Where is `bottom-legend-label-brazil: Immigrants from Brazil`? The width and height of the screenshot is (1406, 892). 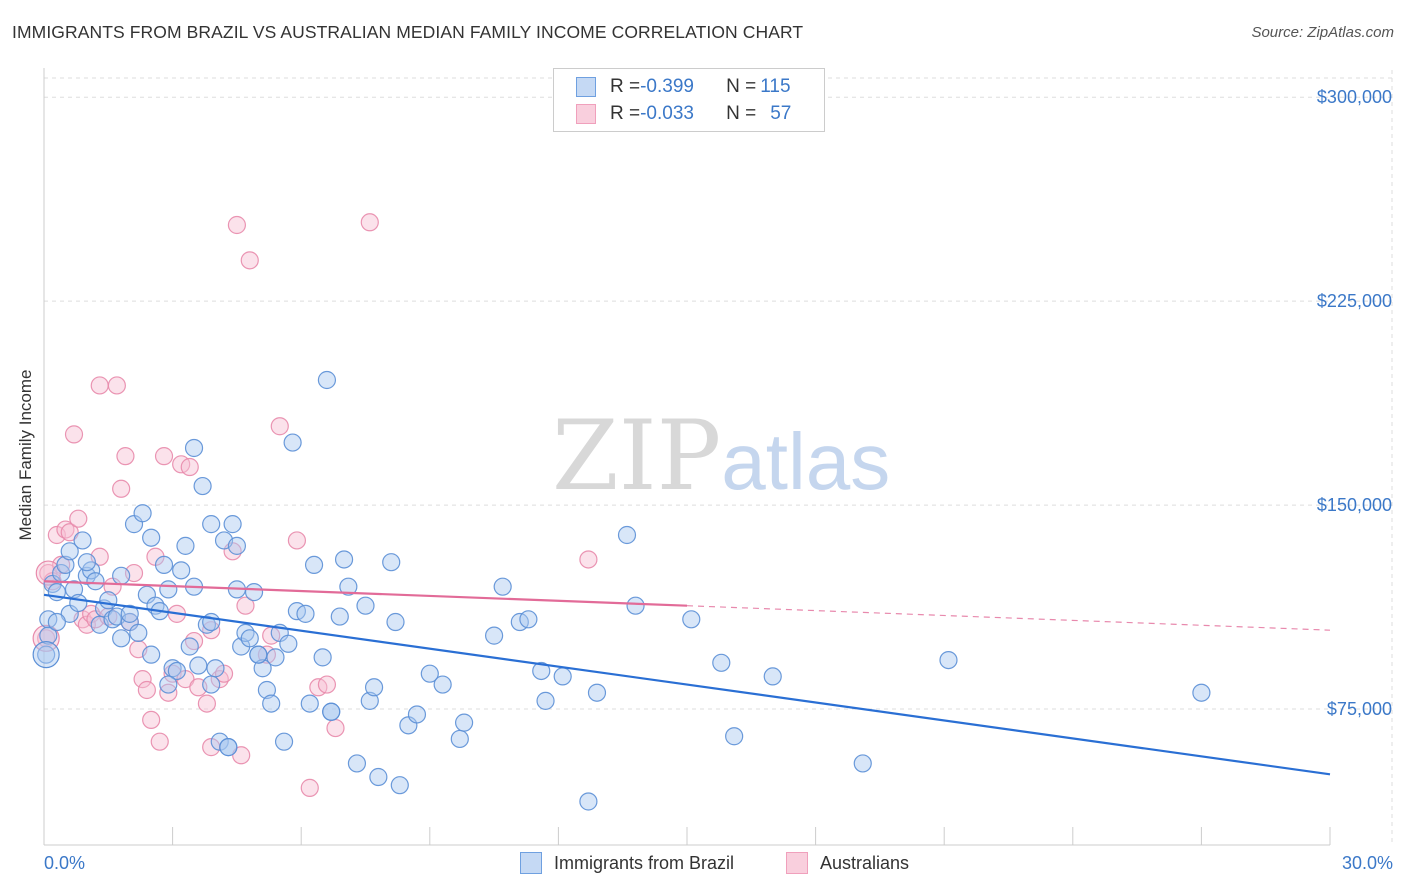
bottom-legend-label-brazil: Immigrants from Brazil is located at coordinates (644, 862).